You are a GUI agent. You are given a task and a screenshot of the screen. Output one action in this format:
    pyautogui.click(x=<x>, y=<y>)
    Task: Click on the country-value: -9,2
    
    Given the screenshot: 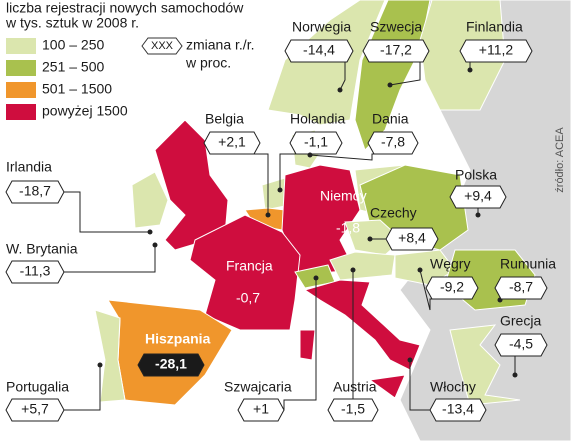 What is the action you would take?
    pyautogui.click(x=452, y=287)
    